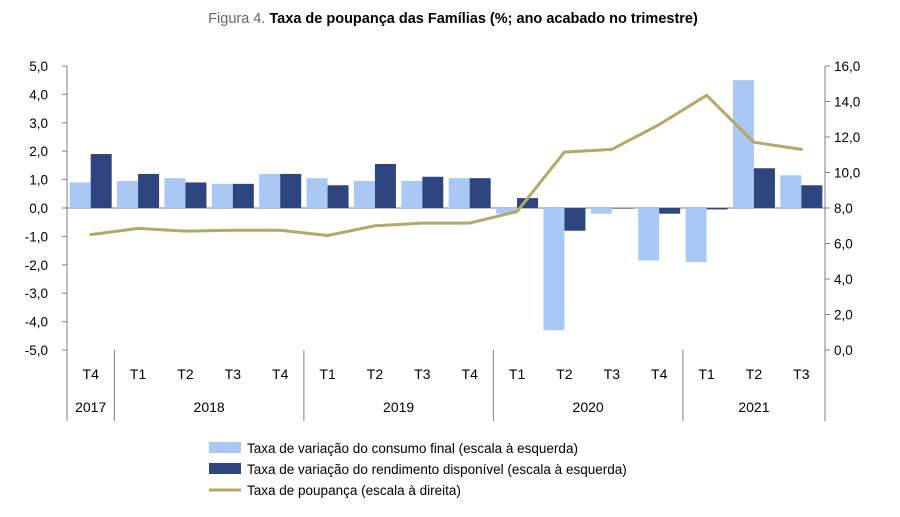  What do you see at coordinates (36, 322) in the screenshot?
I see `left-tick-label: -4,0` at bounding box center [36, 322].